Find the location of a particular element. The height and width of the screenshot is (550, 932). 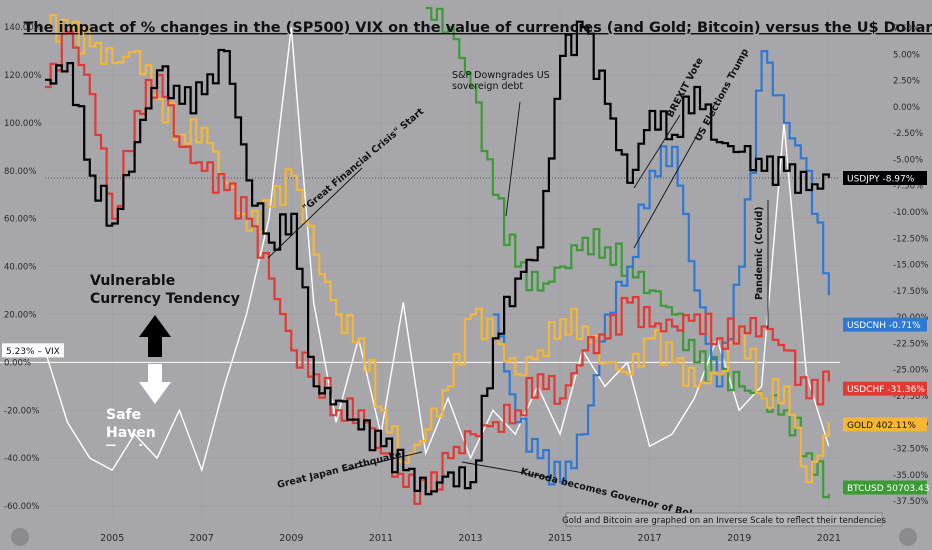

x-tick-label: 2017 is located at coordinates (650, 538).